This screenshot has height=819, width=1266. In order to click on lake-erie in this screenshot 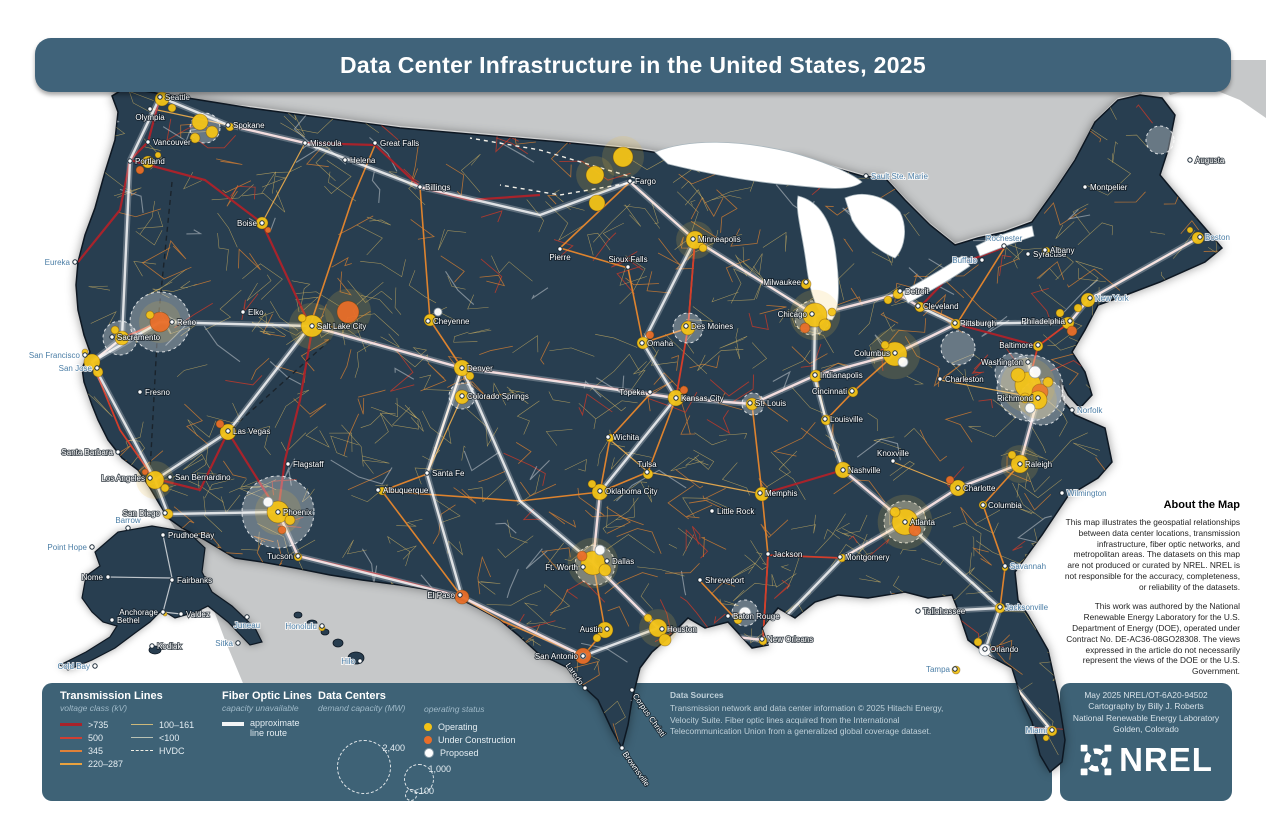, I will do `click(936, 279)`.